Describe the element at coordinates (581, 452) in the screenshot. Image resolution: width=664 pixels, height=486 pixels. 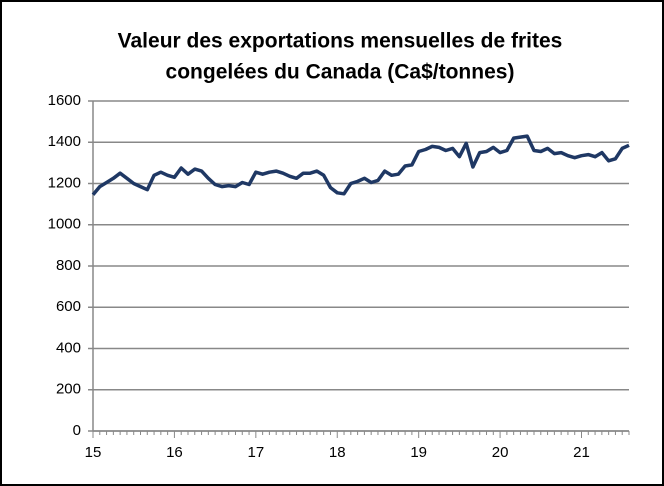
I see `x-tick-label: 21` at that location.